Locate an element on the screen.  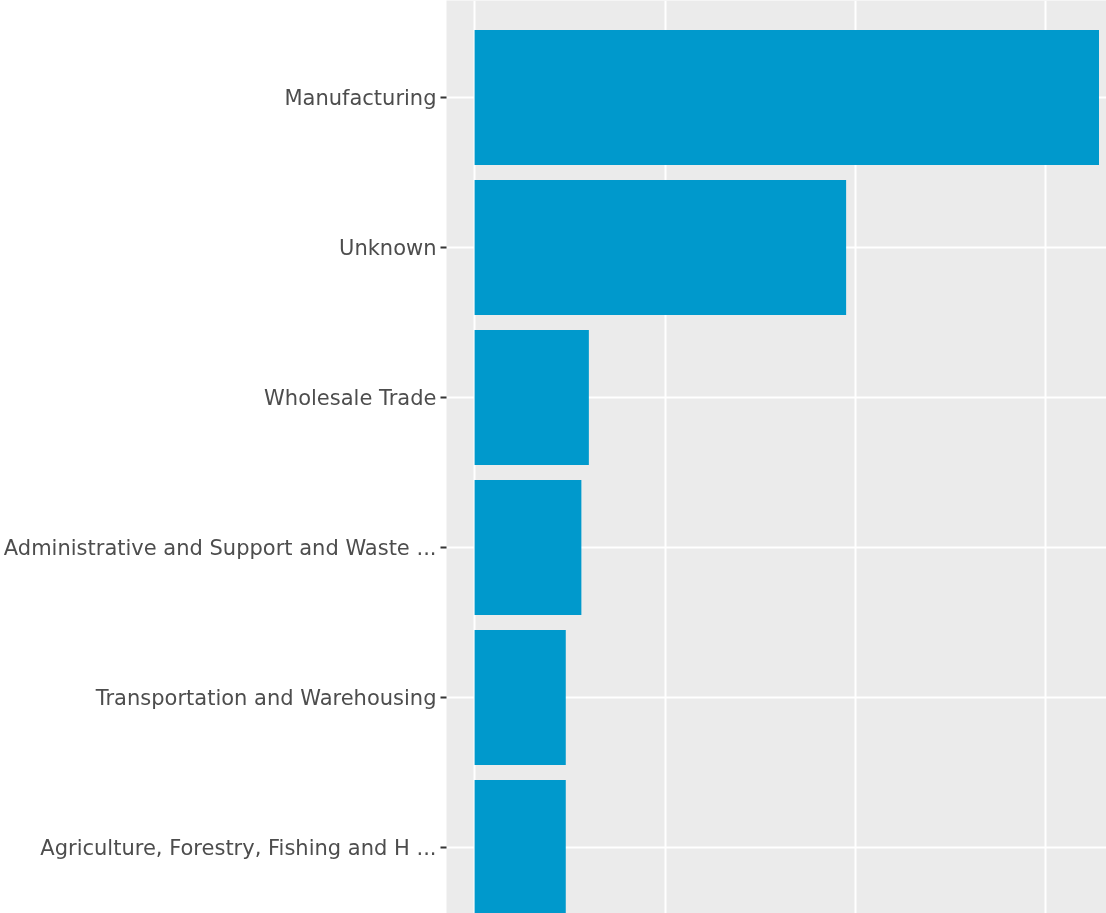
y-tick-label: Transportation and Warehousing is located at coordinates (265, 697).